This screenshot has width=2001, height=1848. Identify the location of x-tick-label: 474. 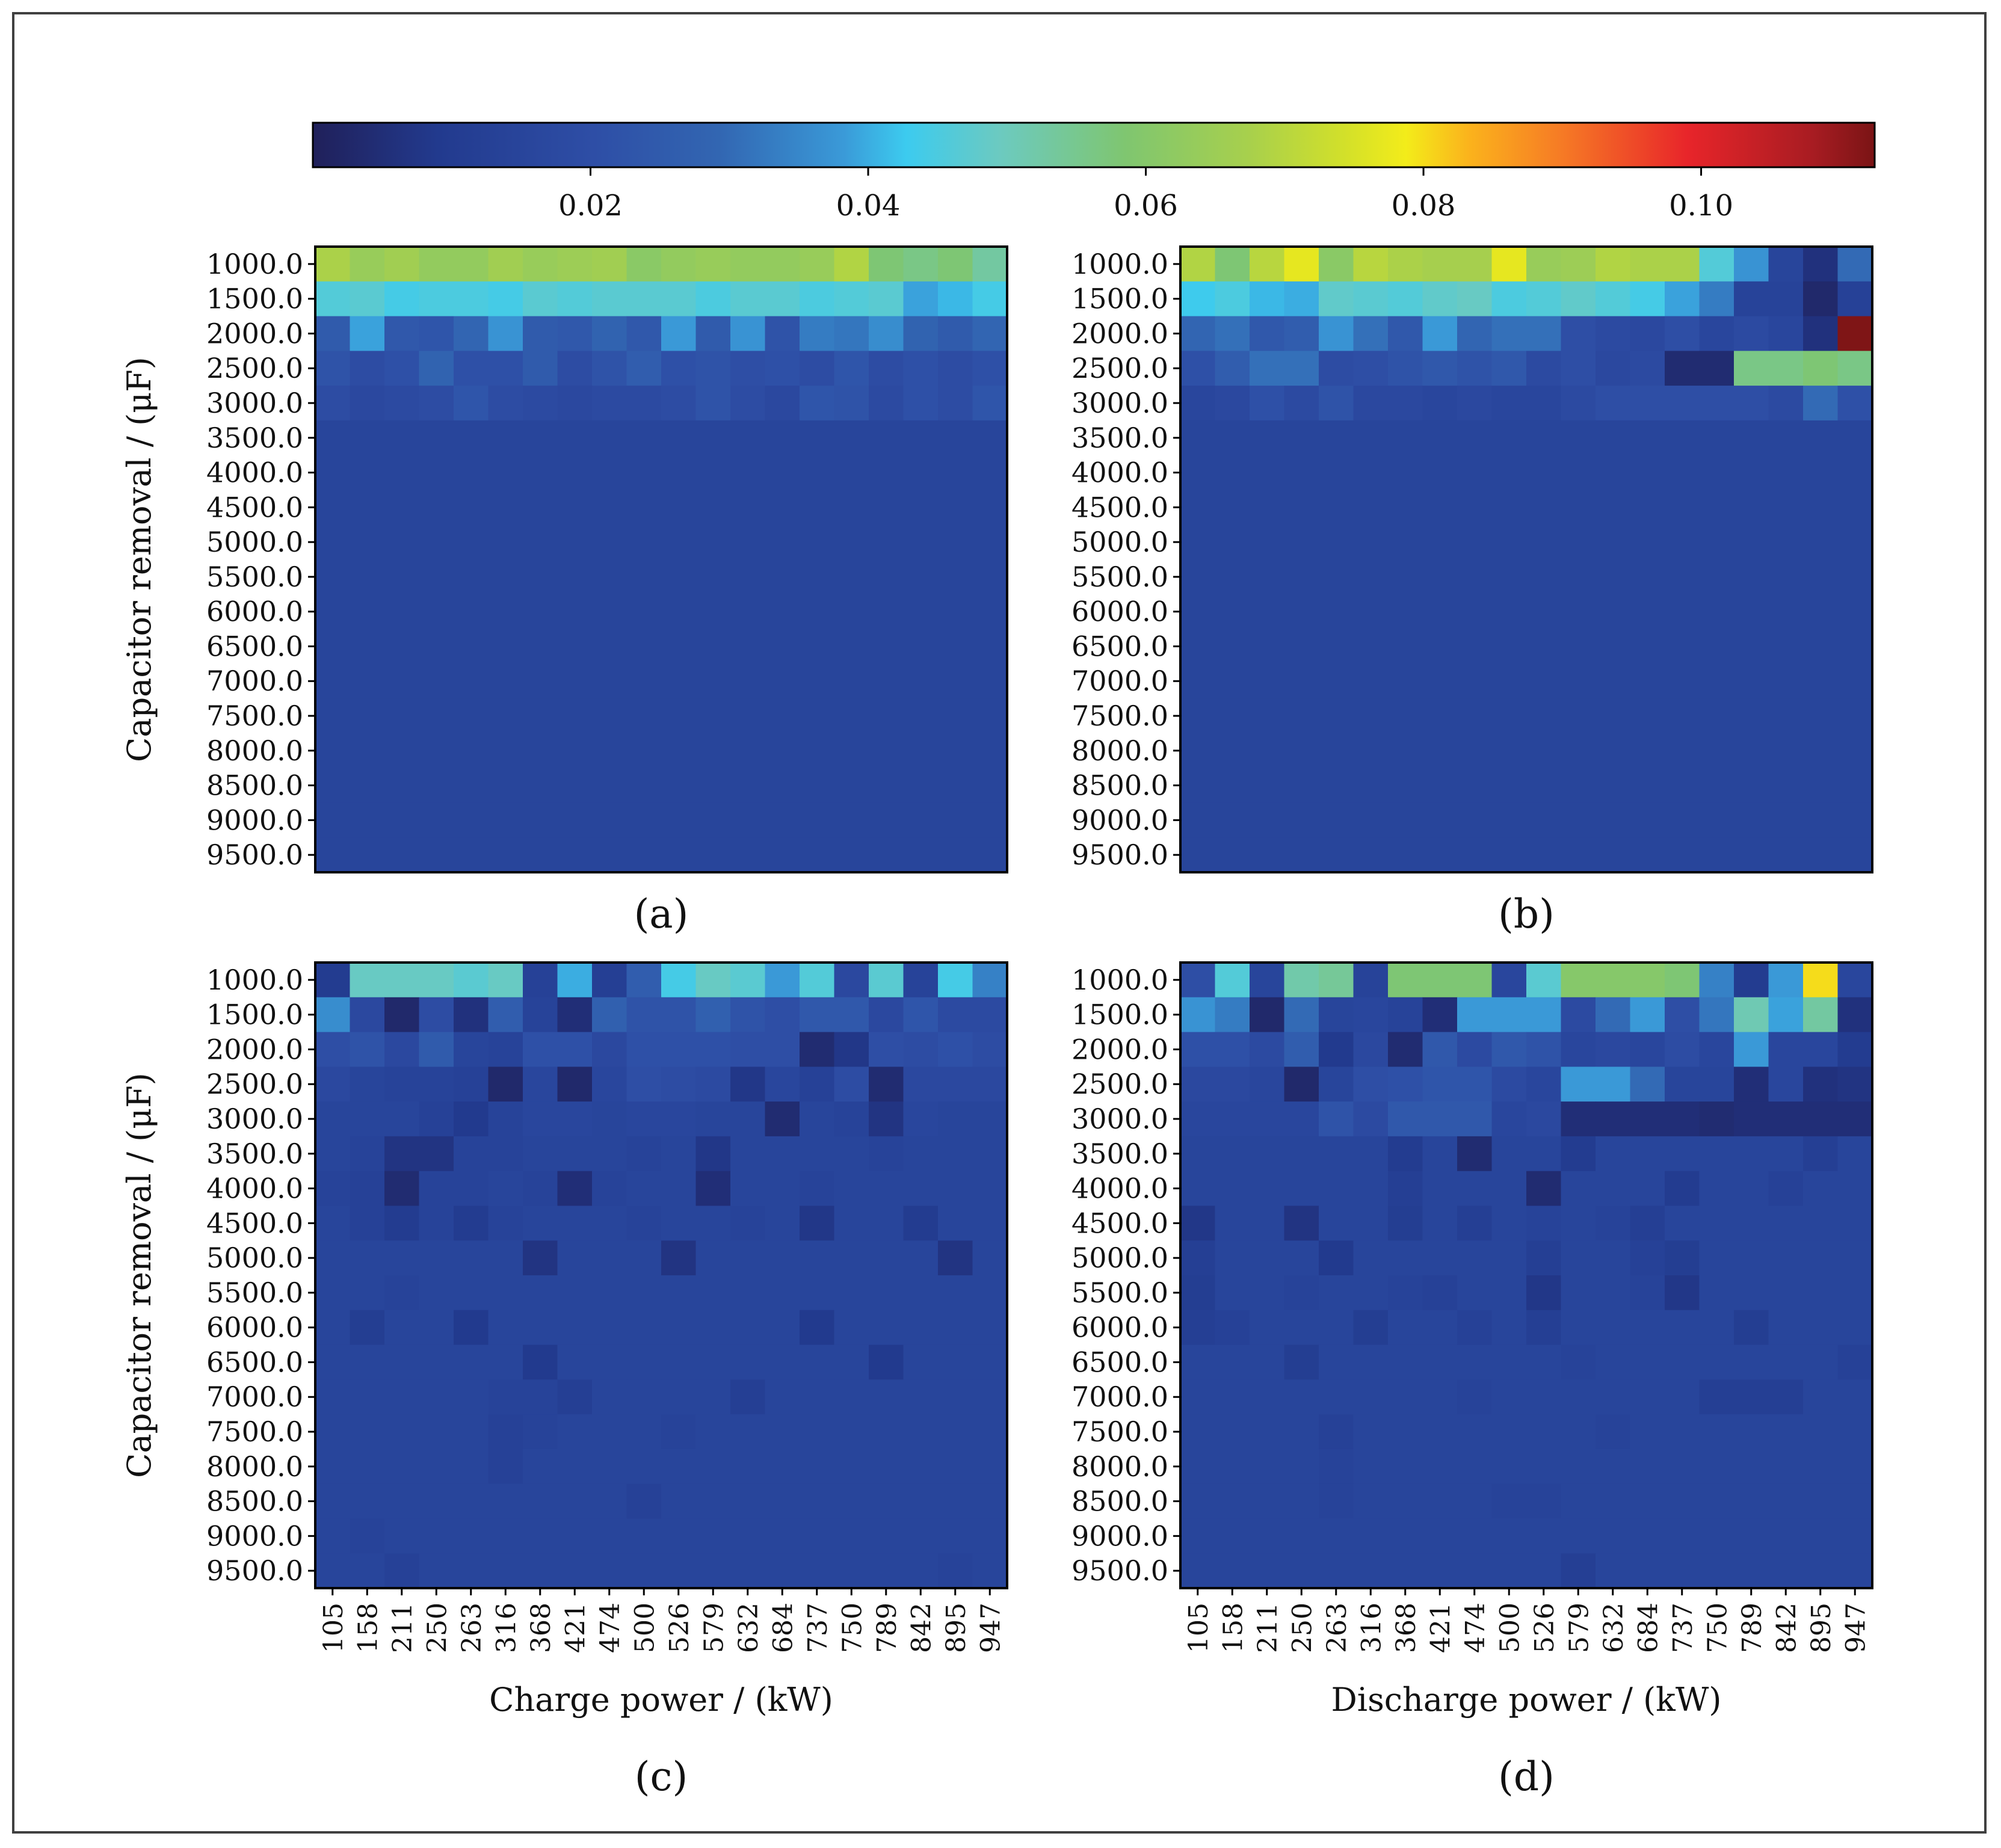
(1475, 1628).